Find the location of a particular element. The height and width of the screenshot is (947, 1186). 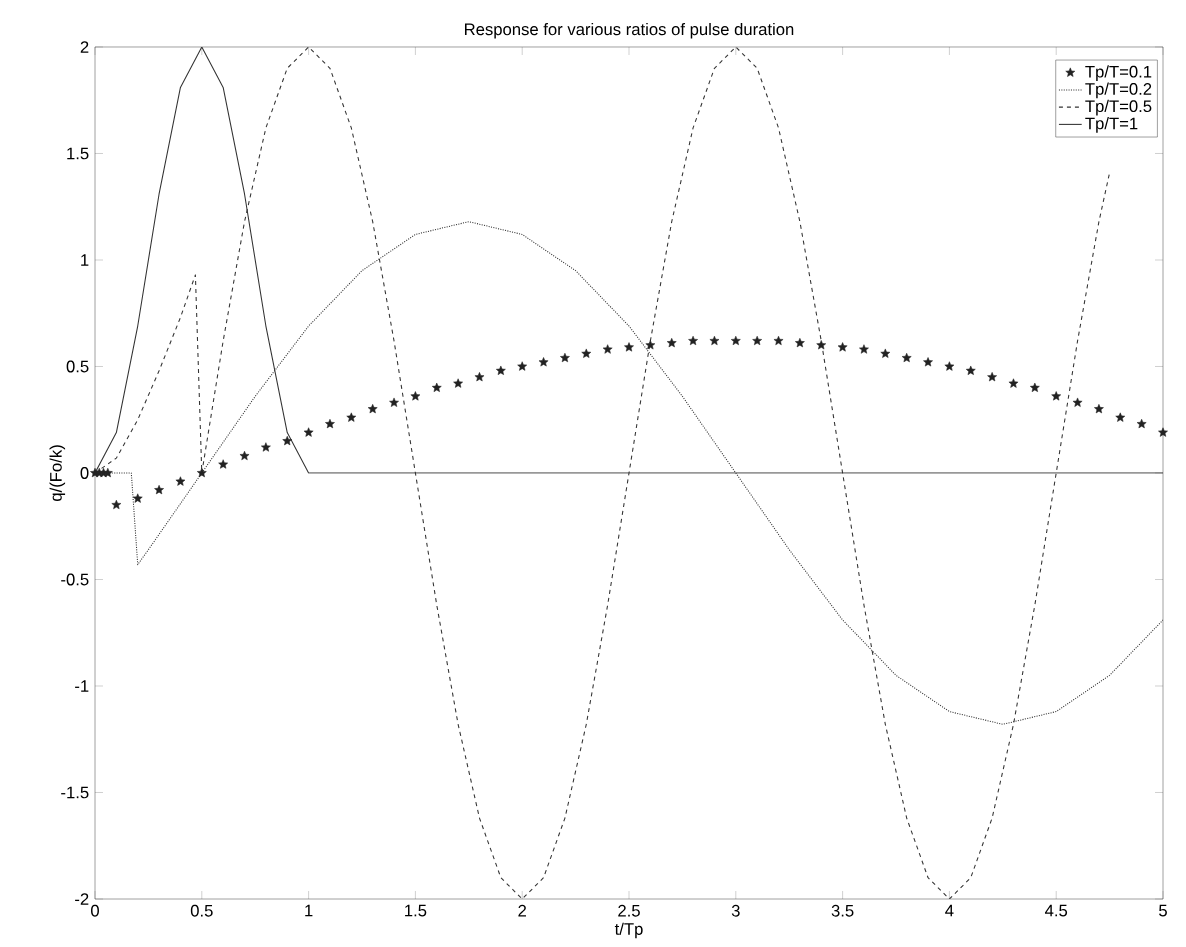

chart-title: Response for various ratios of pulse duration is located at coordinates (629, 30).